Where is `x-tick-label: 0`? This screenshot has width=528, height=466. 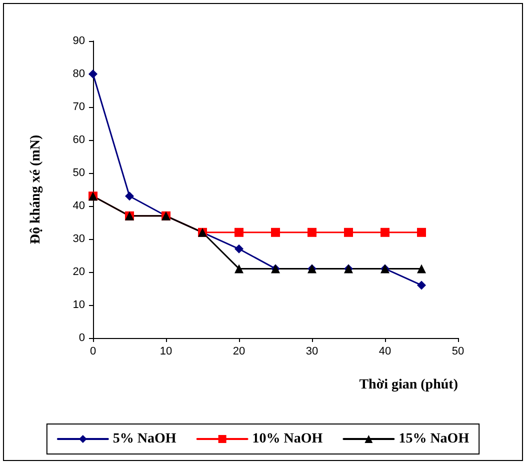 x-tick-label: 0 is located at coordinates (93, 352).